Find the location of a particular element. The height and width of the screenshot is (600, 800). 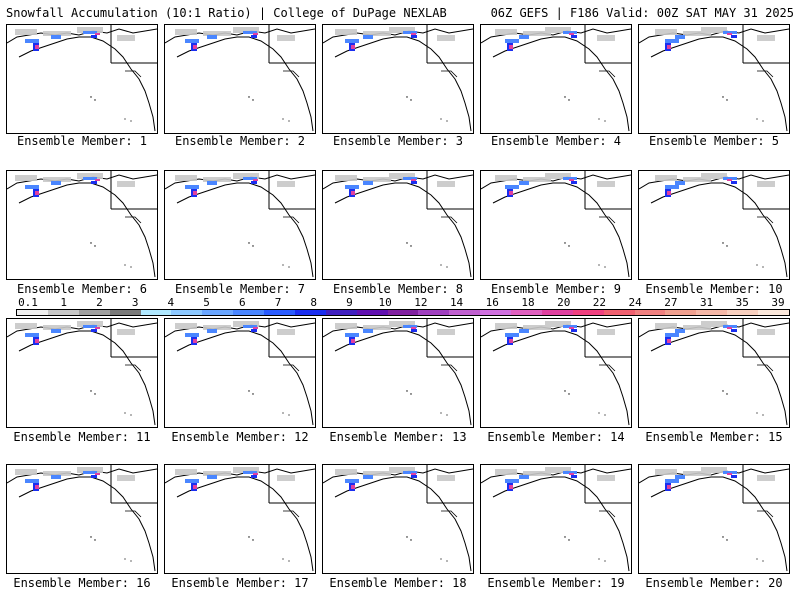

color-scale-tick: 24 is located at coordinates (635, 302).